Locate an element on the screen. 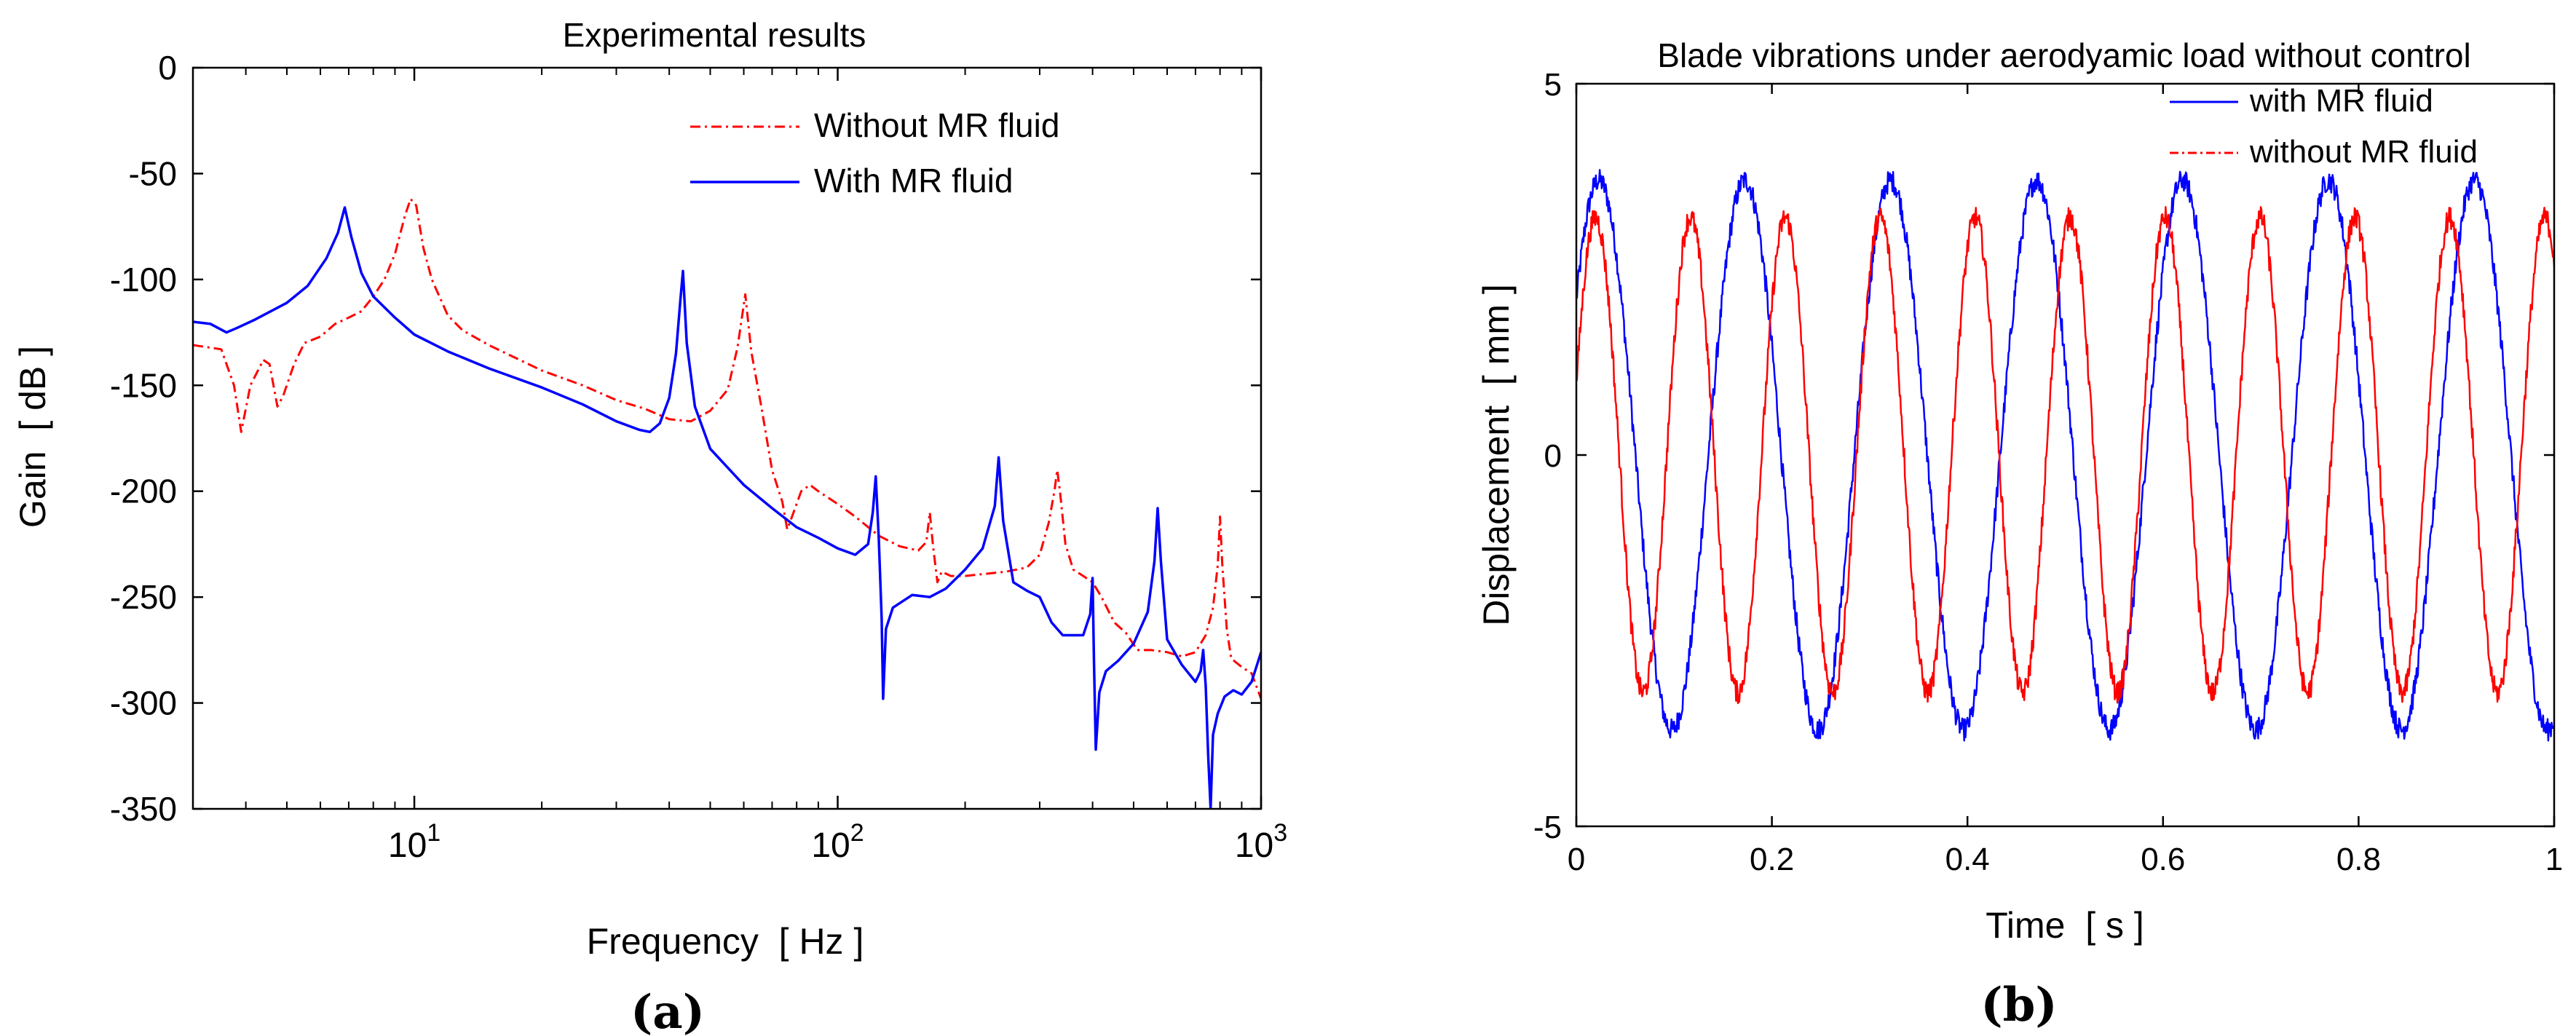 This screenshot has width=2576, height=1036. chart-a-x-tick-label: 10³ is located at coordinates (1261, 842).